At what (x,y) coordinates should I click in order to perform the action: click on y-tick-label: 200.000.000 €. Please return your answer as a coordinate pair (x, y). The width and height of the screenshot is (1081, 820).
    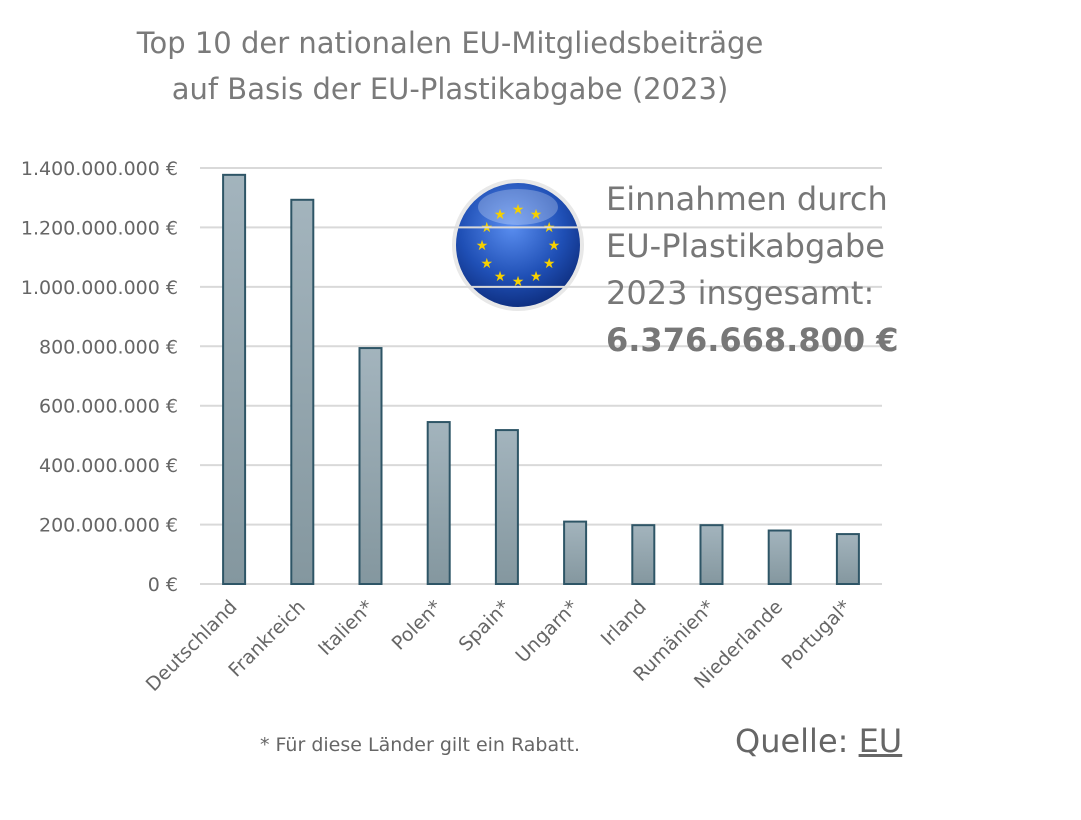
    Looking at the image, I should click on (108, 526).